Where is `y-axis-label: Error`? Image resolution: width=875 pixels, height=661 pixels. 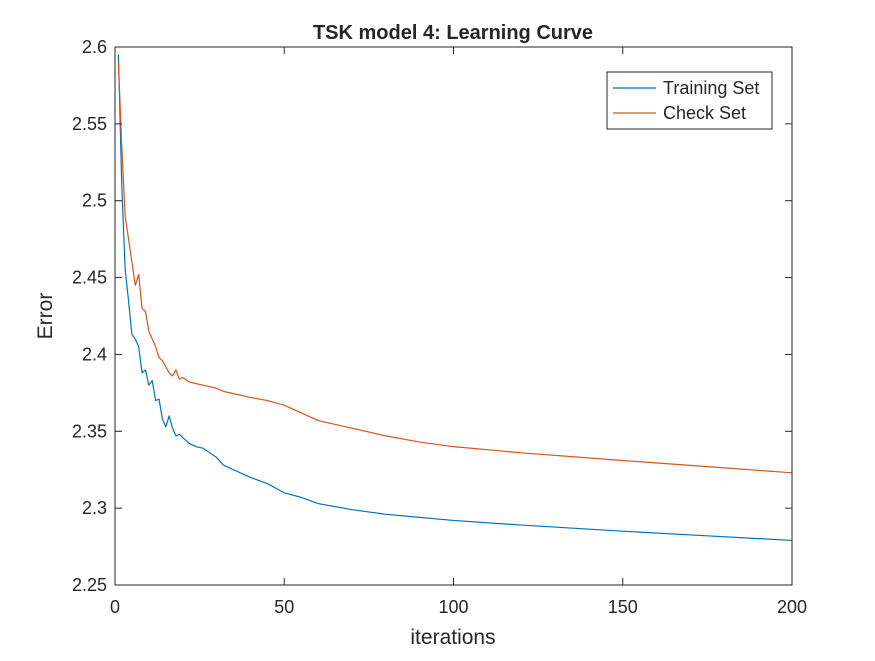 y-axis-label: Error is located at coordinates (45, 316).